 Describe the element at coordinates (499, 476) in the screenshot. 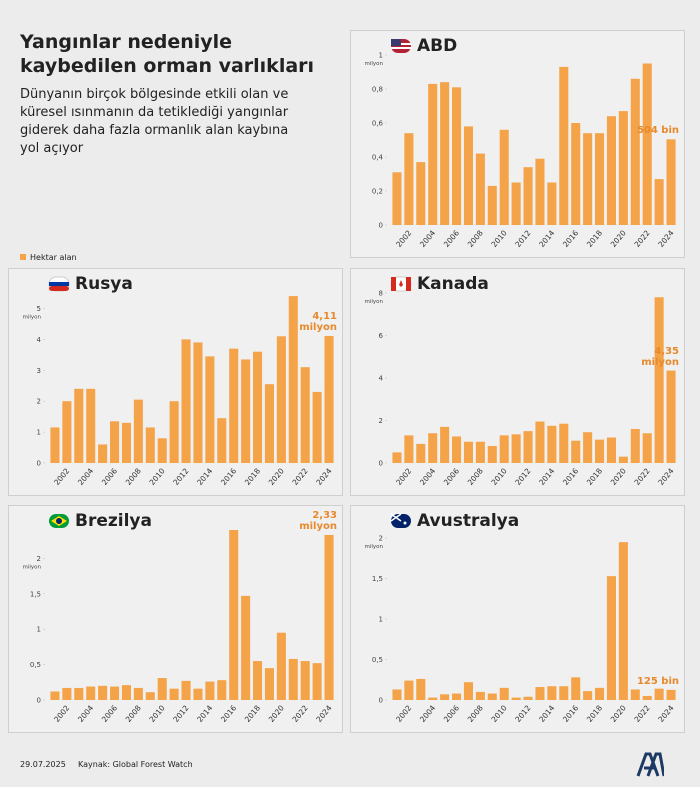

I see `x-tick-label: 2010` at that location.